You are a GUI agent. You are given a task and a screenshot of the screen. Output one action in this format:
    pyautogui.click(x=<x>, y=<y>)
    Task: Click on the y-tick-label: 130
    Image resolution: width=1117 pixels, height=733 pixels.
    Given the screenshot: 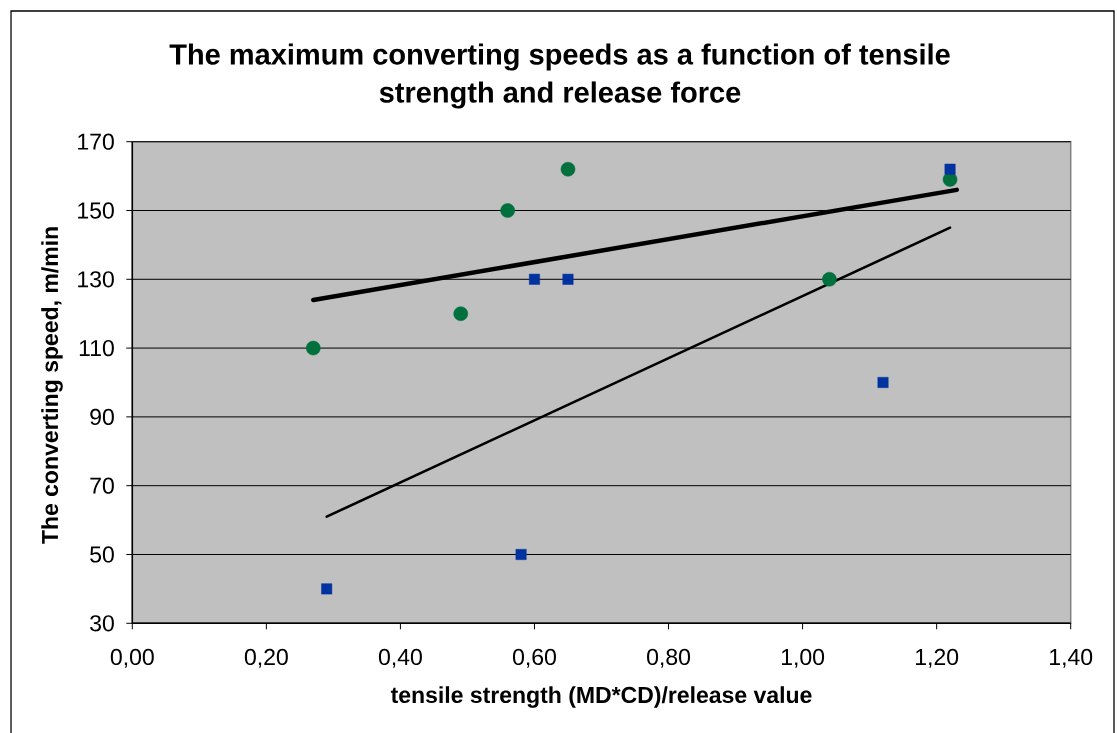 What is the action you would take?
    pyautogui.click(x=96, y=279)
    